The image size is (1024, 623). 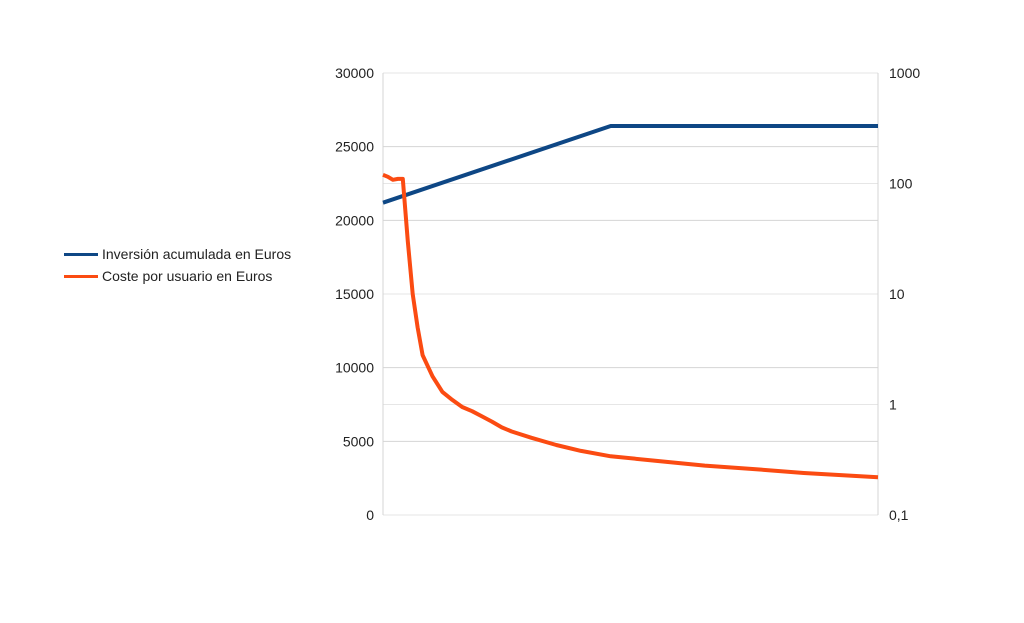 I want to click on left-tick-label: 15000, so click(x=354, y=294).